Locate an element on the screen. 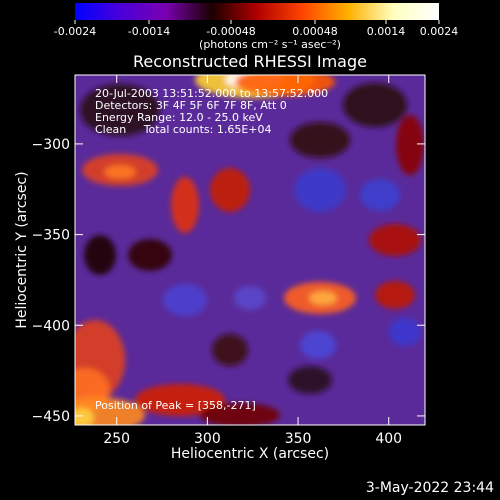 This screenshot has width=500, height=500. colorbar-tick-label: -0.0024 is located at coordinates (75, 31).